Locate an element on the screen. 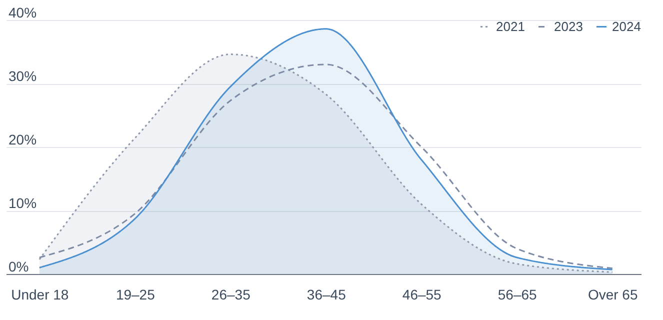 Image resolution: width=663 pixels, height=320 pixels. legend-label: 2021 is located at coordinates (510, 26).